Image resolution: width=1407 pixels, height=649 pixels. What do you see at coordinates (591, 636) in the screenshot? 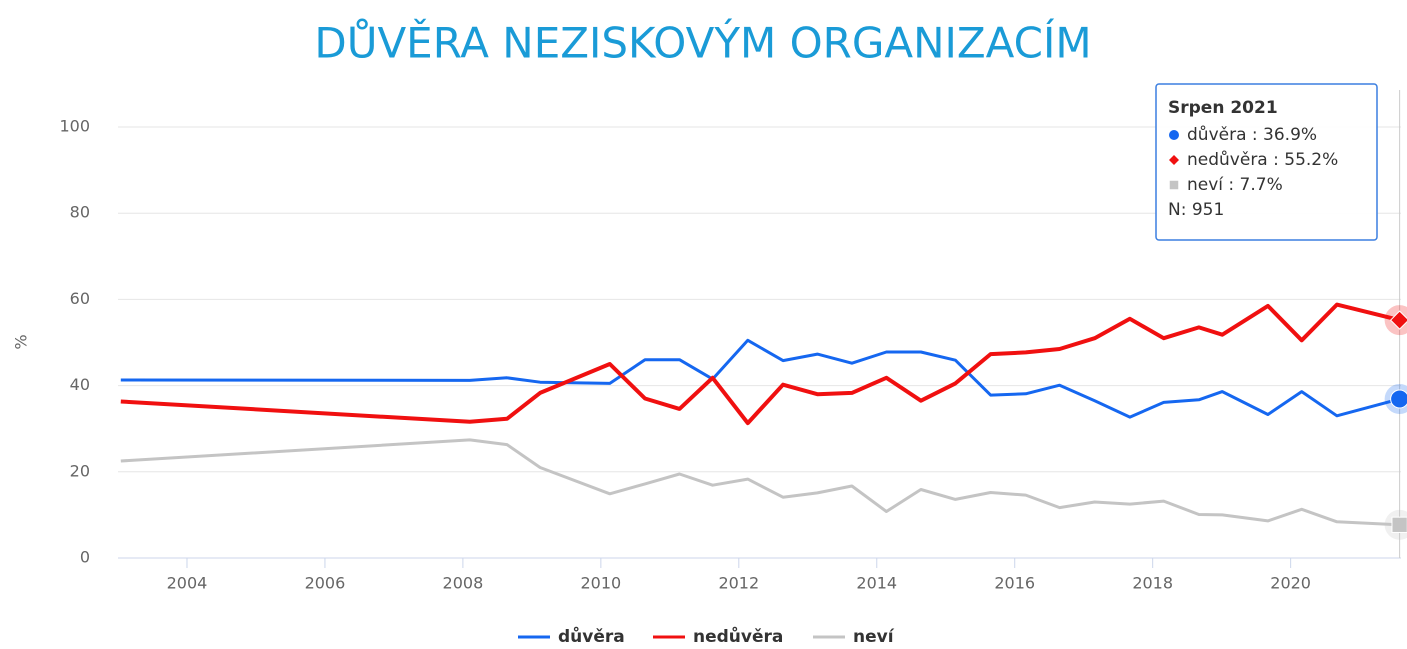
I see `legend-label: důvěra` at bounding box center [591, 636].